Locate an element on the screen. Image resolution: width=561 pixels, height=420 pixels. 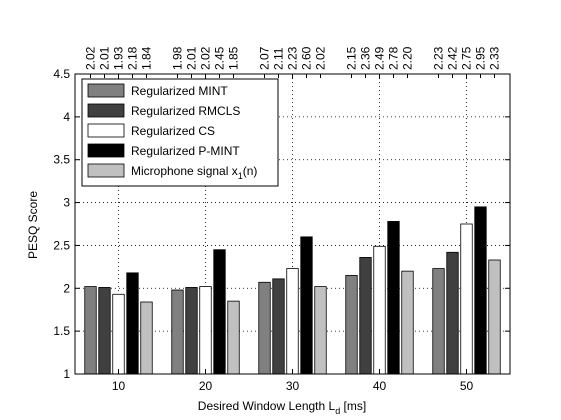
x-axis-label-units: [ms] is located at coordinates (353, 406).